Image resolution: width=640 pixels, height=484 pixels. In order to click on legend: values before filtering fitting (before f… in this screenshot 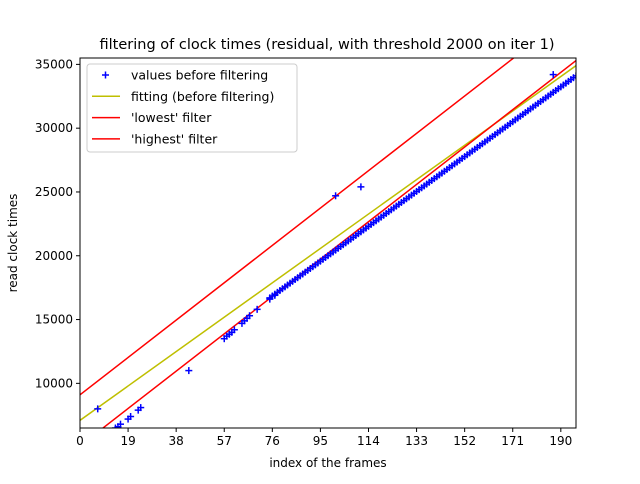, I will do `click(192, 108)`.